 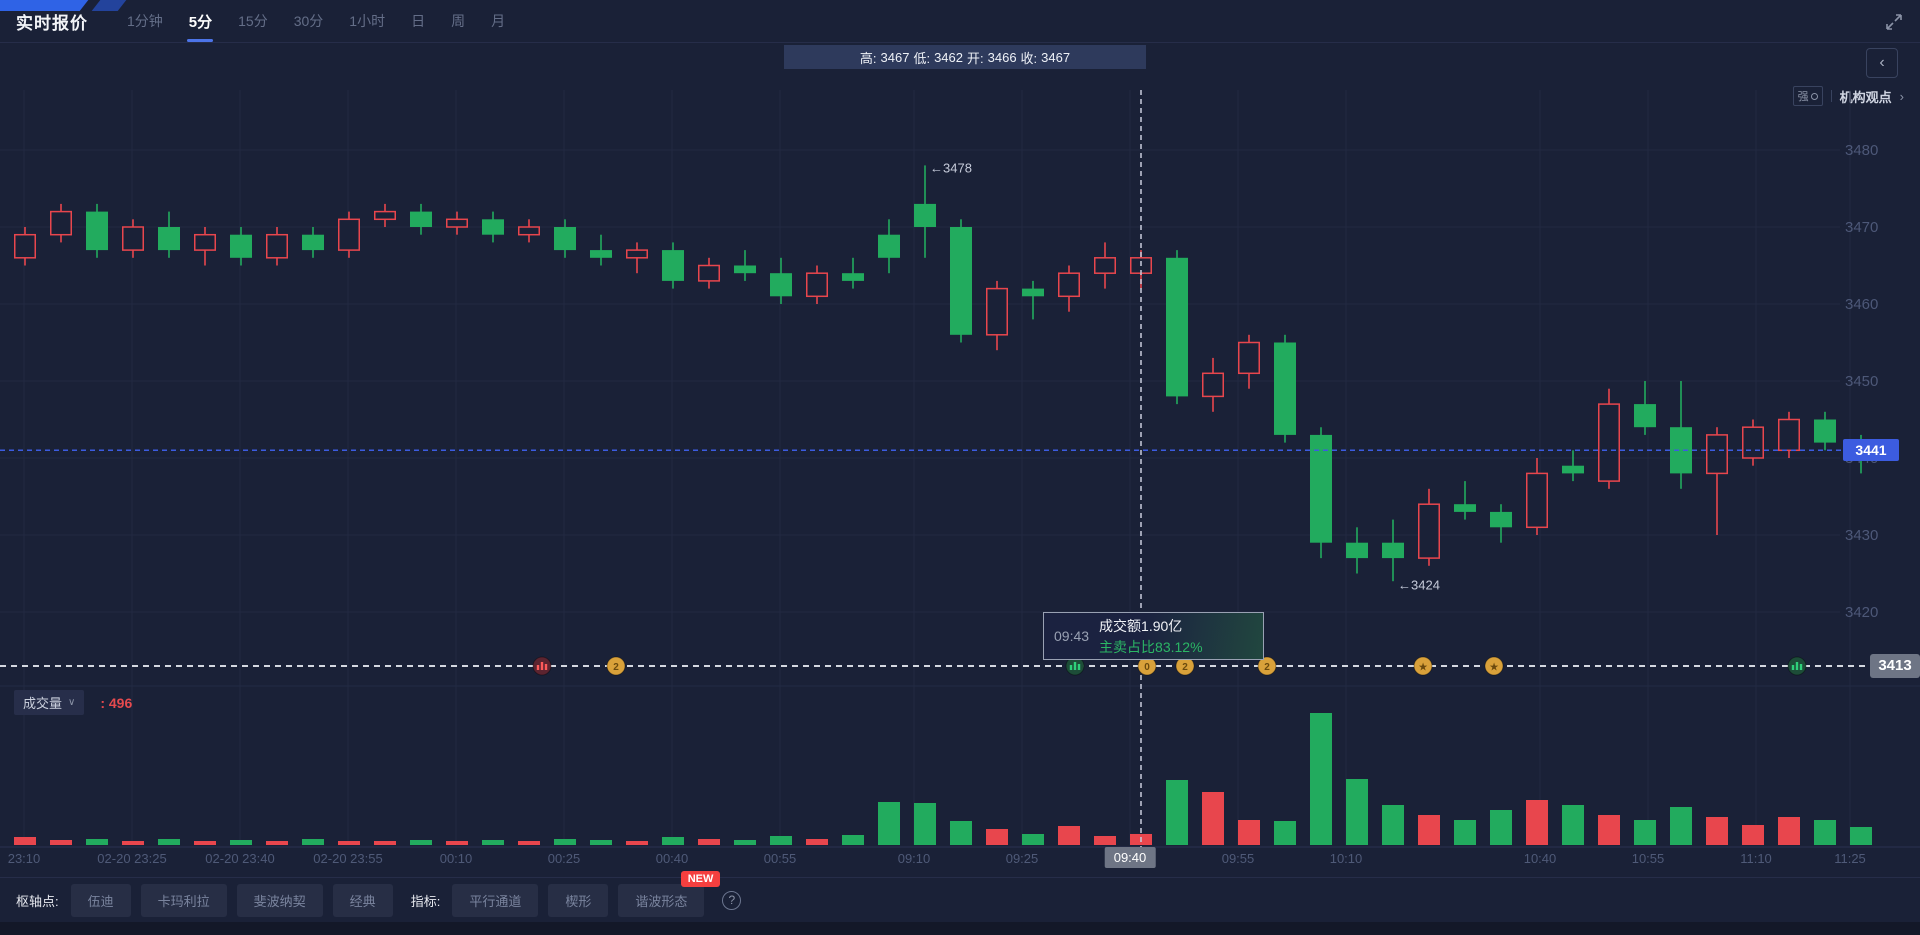 What do you see at coordinates (458, 21) in the screenshot?
I see `timeframe-tab-周: 周` at bounding box center [458, 21].